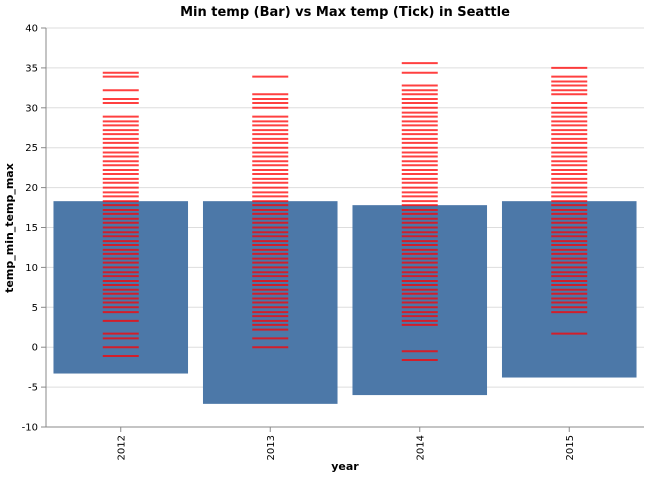  Describe the element at coordinates (33, 388) in the screenshot. I see `y-tick-label: -5` at that location.